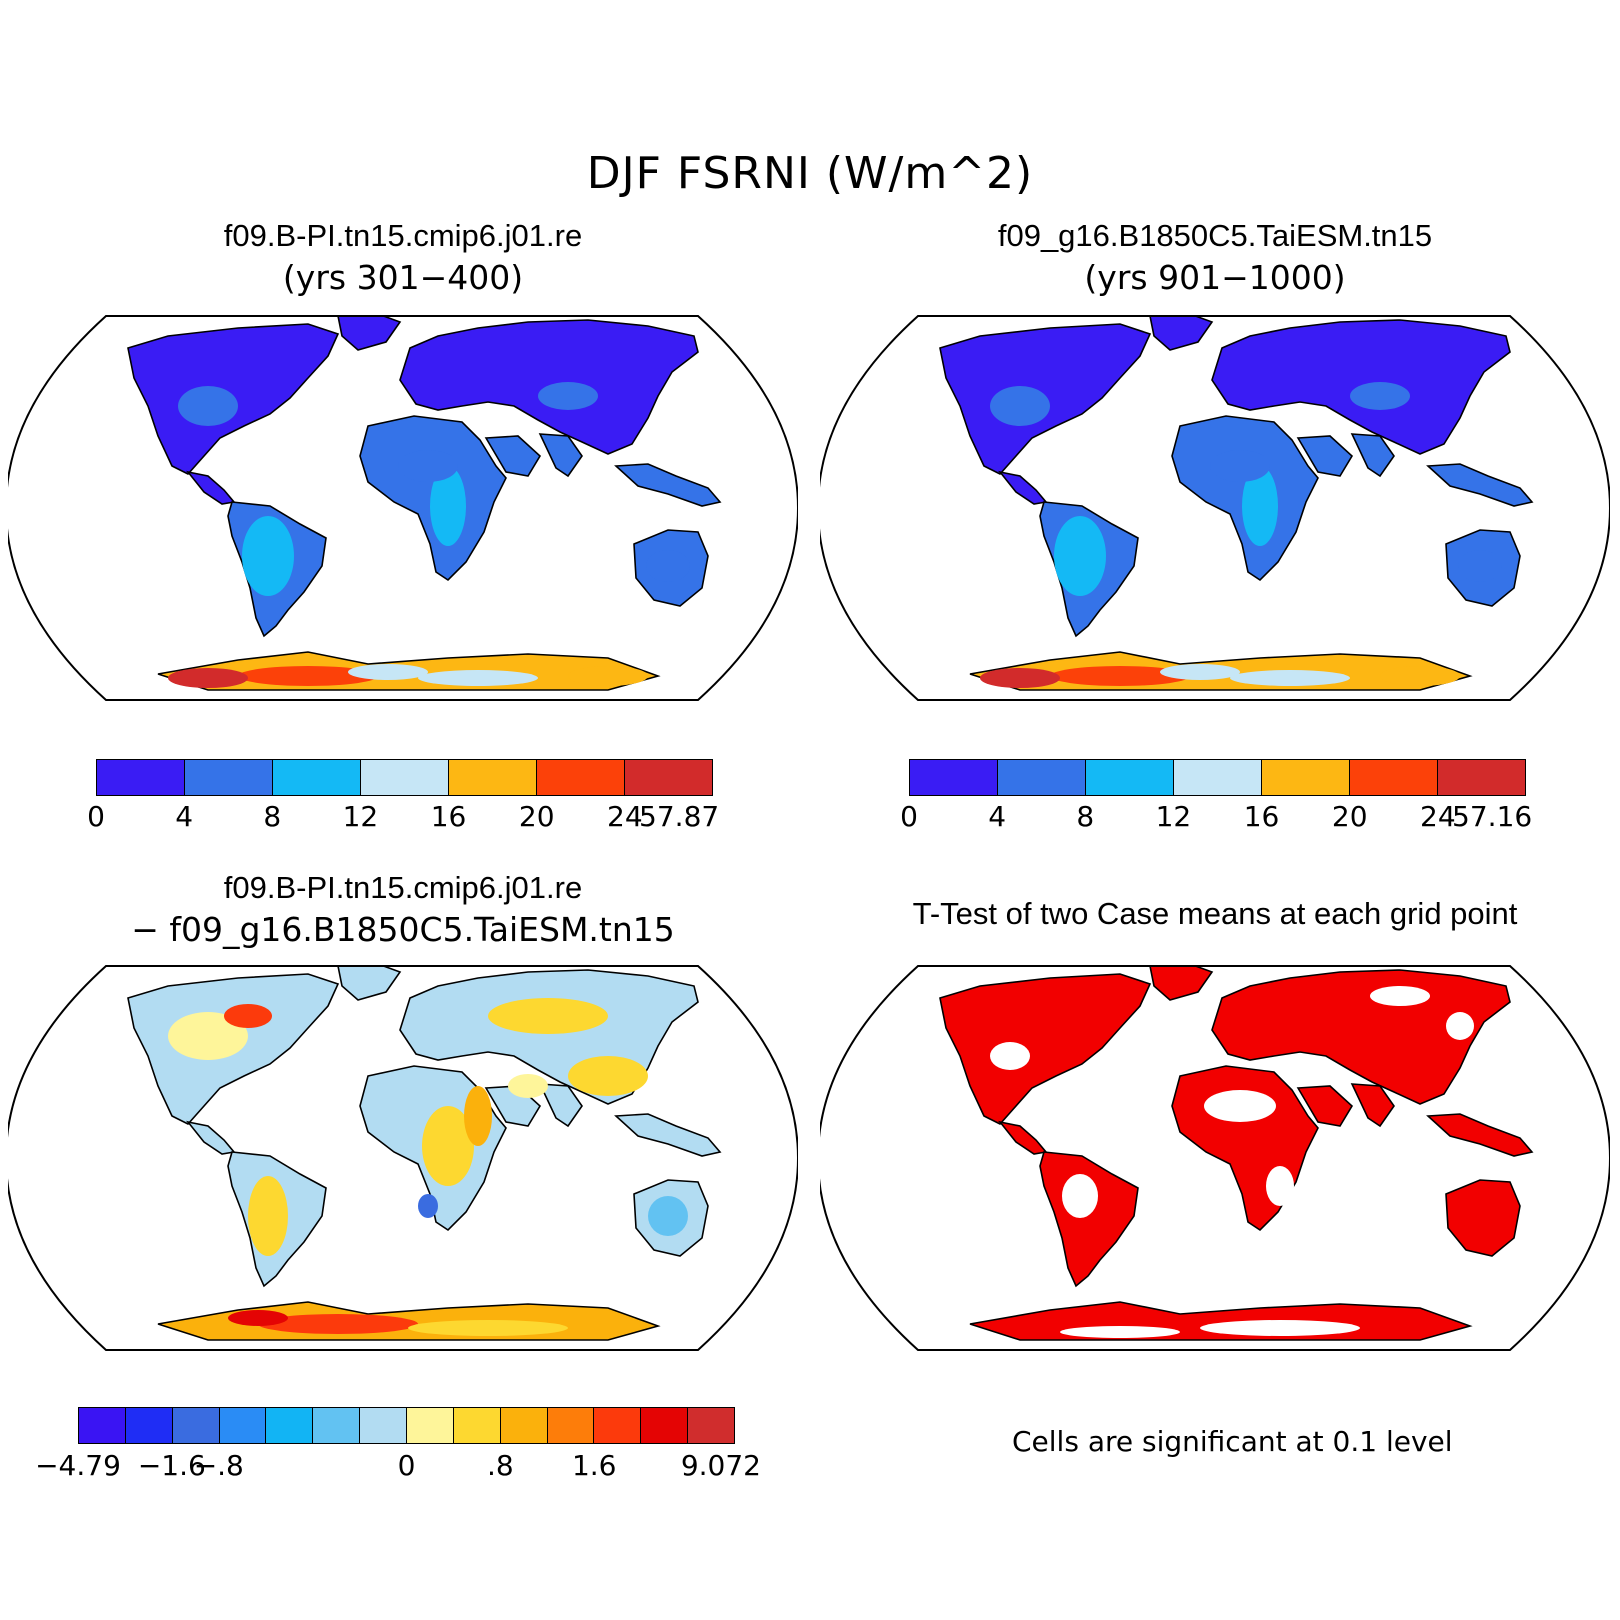 The width and height of the screenshot is (1620, 1620). What do you see at coordinates (1232, 1441) in the screenshot?
I see `significance-note: Cells are significant at 0.1 level` at bounding box center [1232, 1441].